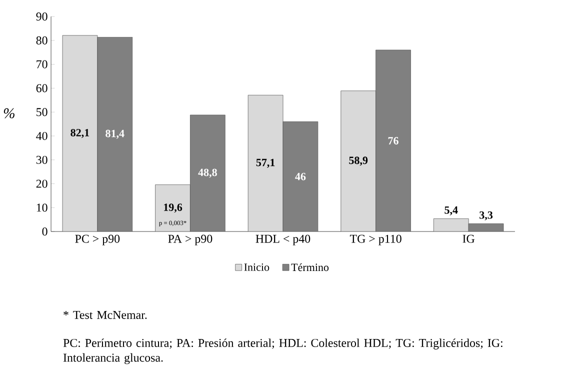 Image resolution: width=577 pixels, height=372 pixels. I want to click on data-label: 5,4, so click(451, 211).